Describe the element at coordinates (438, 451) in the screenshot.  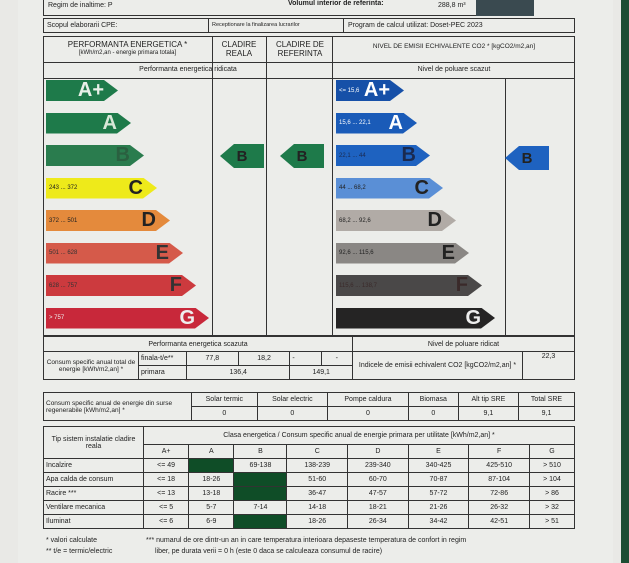
I see `class-header: E` at that location.